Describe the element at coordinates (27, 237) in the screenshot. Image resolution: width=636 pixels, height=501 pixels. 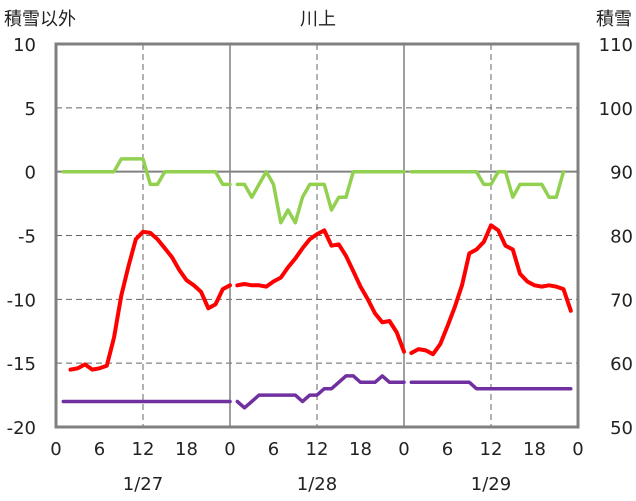
I see `left-y-tick-label: -5` at that location.